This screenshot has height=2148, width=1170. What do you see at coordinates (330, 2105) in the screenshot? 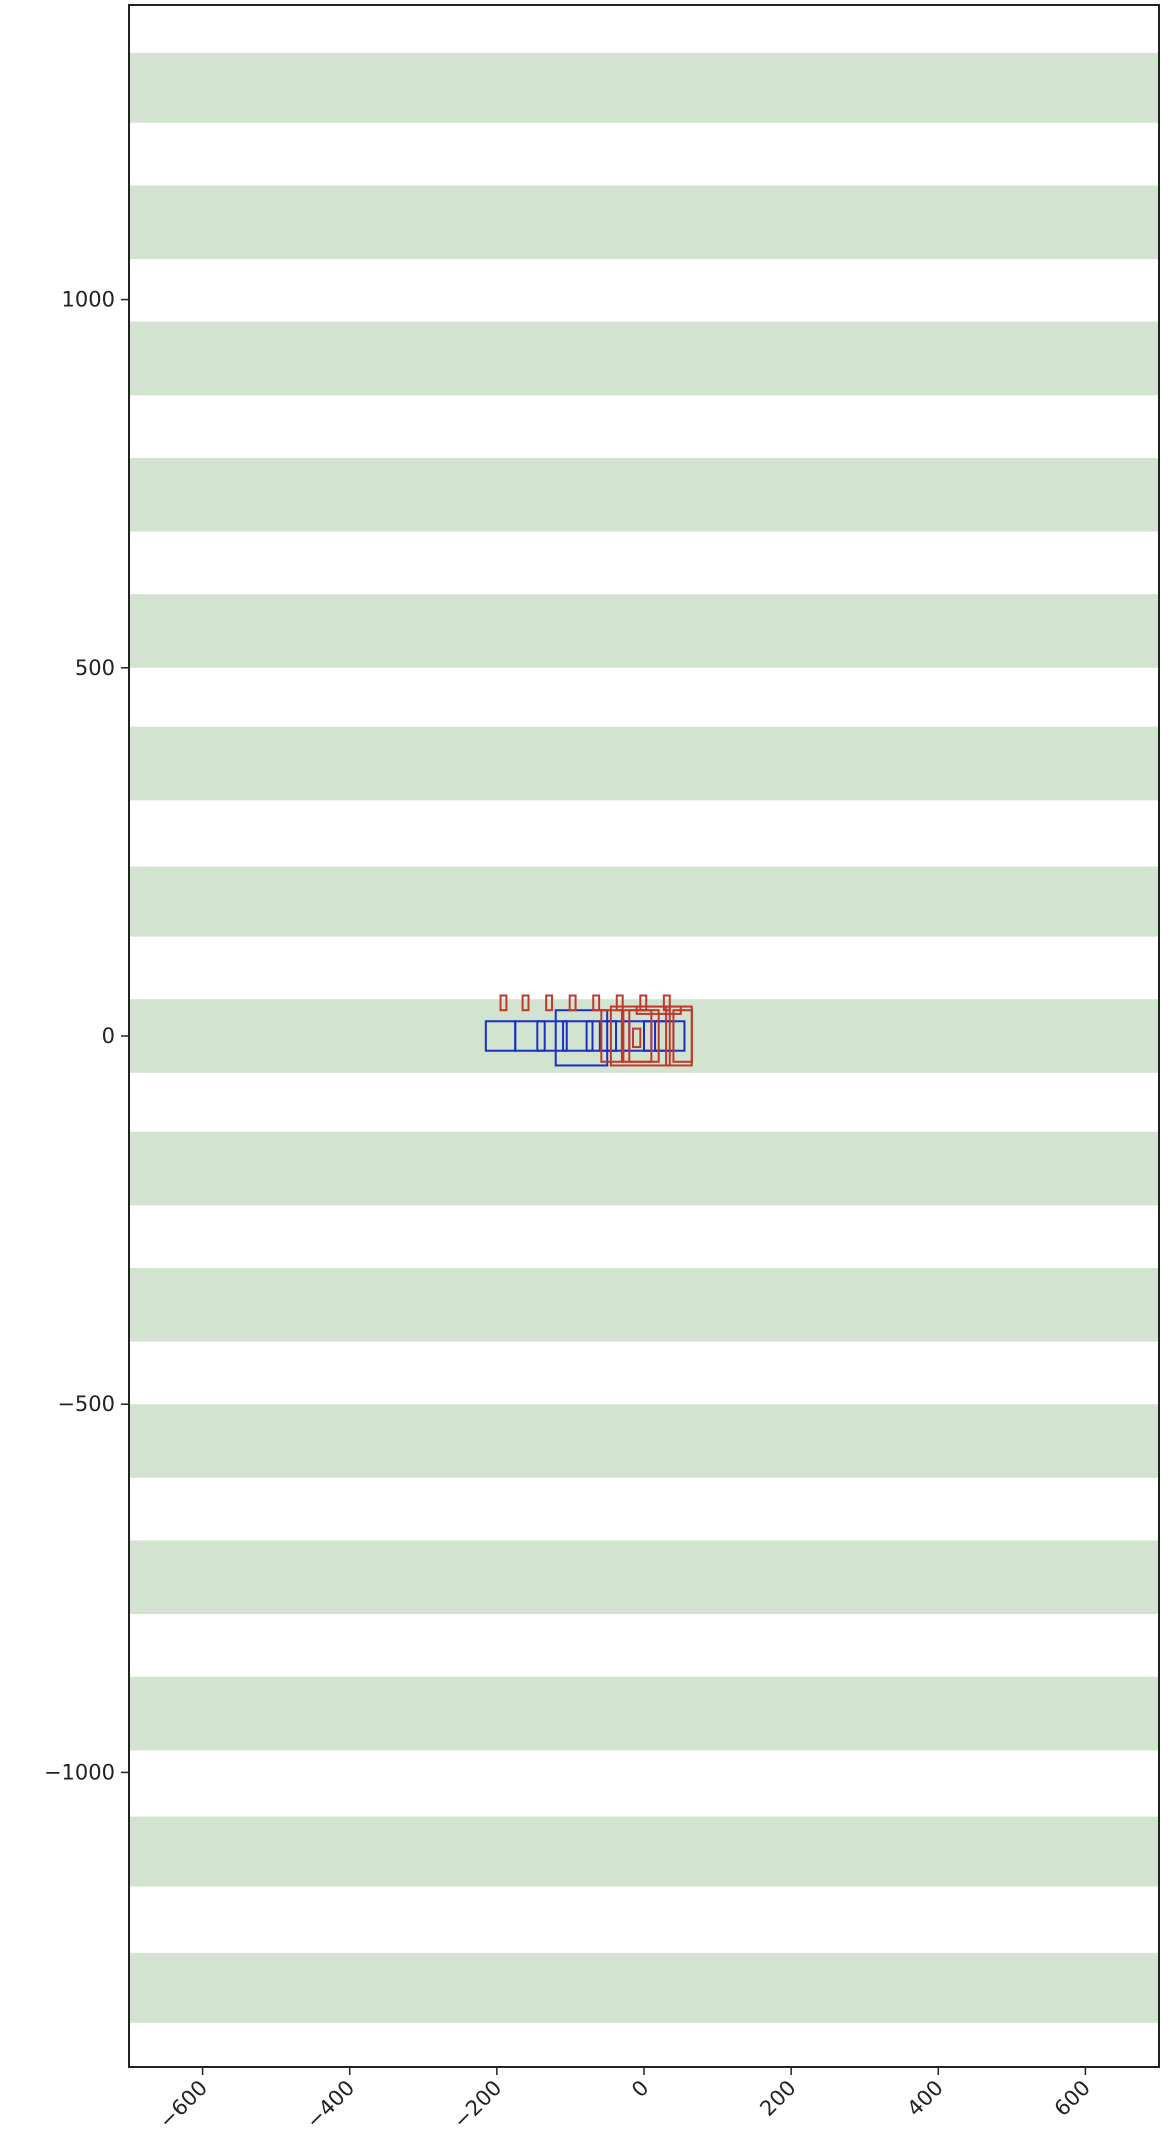
I see `x-tick-label: −400` at bounding box center [330, 2105].